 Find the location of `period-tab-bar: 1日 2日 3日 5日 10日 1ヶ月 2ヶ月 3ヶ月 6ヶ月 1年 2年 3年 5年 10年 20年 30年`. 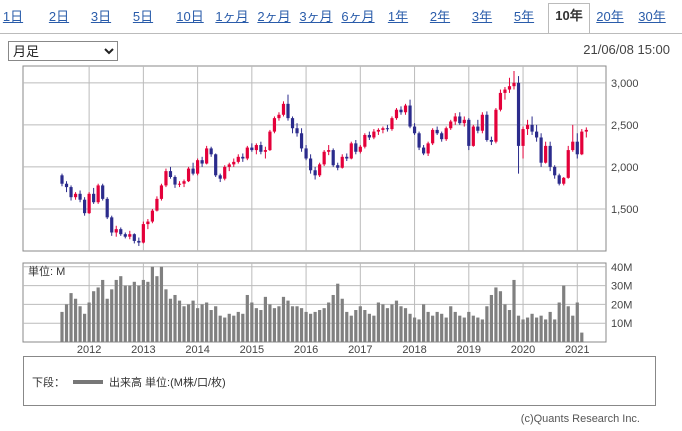

period-tab-bar: 1日 2日 3日 5日 10日 1ヶ月 2ヶ月 3ヶ月 6ヶ月 1年 2年 3年 5年 10年 20年 30年 is located at coordinates (341, 17).